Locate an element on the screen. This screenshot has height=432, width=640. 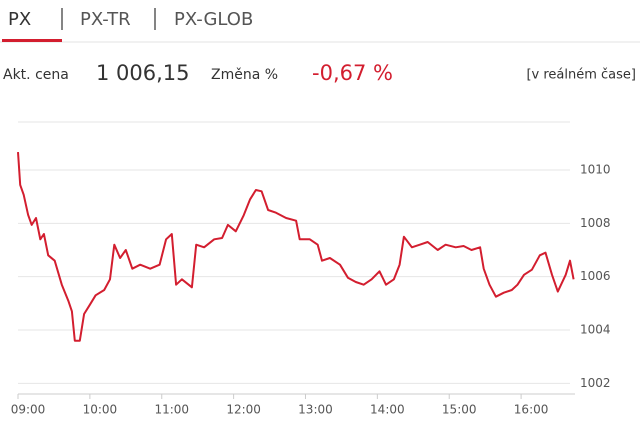
x-tick-label: 11:00 is located at coordinates (171, 410).